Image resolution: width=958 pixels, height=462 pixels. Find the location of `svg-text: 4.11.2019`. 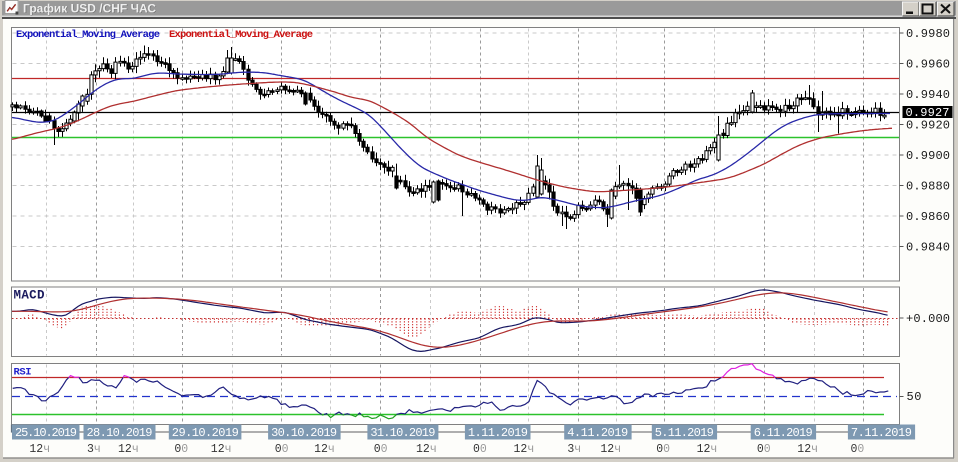

svg-text: 4.11.2019 is located at coordinates (597, 433).